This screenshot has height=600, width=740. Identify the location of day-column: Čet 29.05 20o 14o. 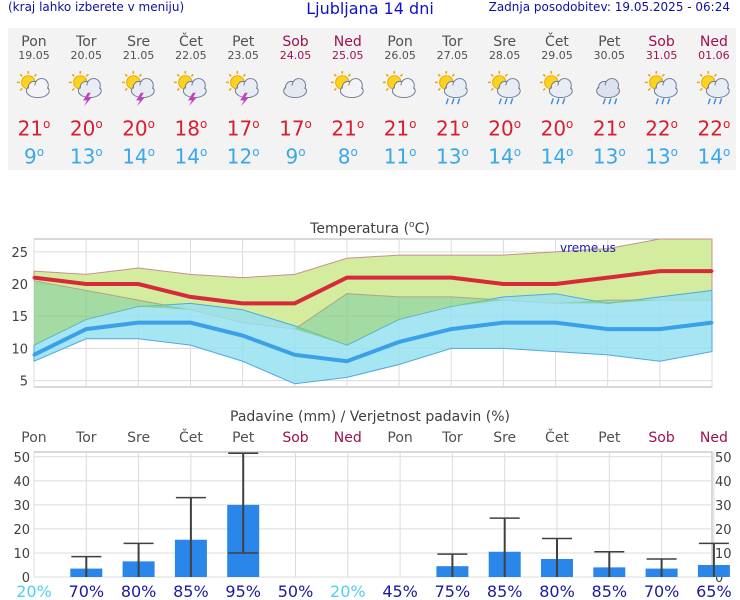
(557, 97).